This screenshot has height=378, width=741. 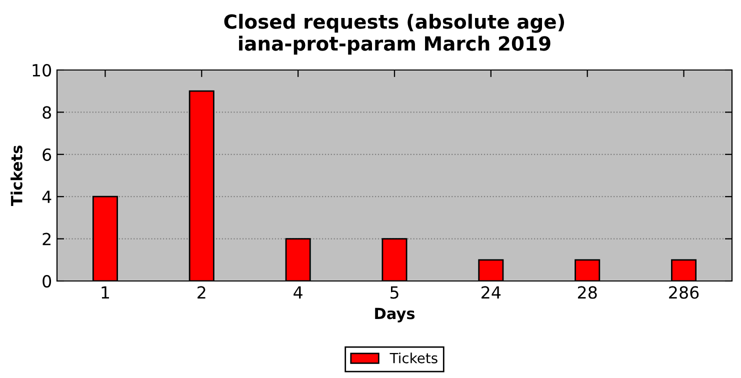 What do you see at coordinates (42, 70) in the screenshot?
I see `y-tick-label: 10` at bounding box center [42, 70].